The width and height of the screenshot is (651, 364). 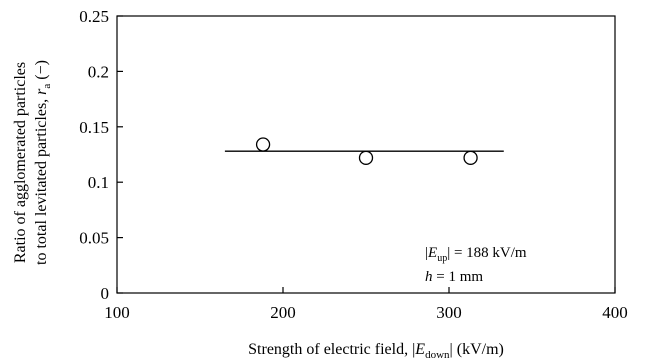 What do you see at coordinates (98, 71) in the screenshot?
I see `y-tick-label: 0.2` at bounding box center [98, 71].